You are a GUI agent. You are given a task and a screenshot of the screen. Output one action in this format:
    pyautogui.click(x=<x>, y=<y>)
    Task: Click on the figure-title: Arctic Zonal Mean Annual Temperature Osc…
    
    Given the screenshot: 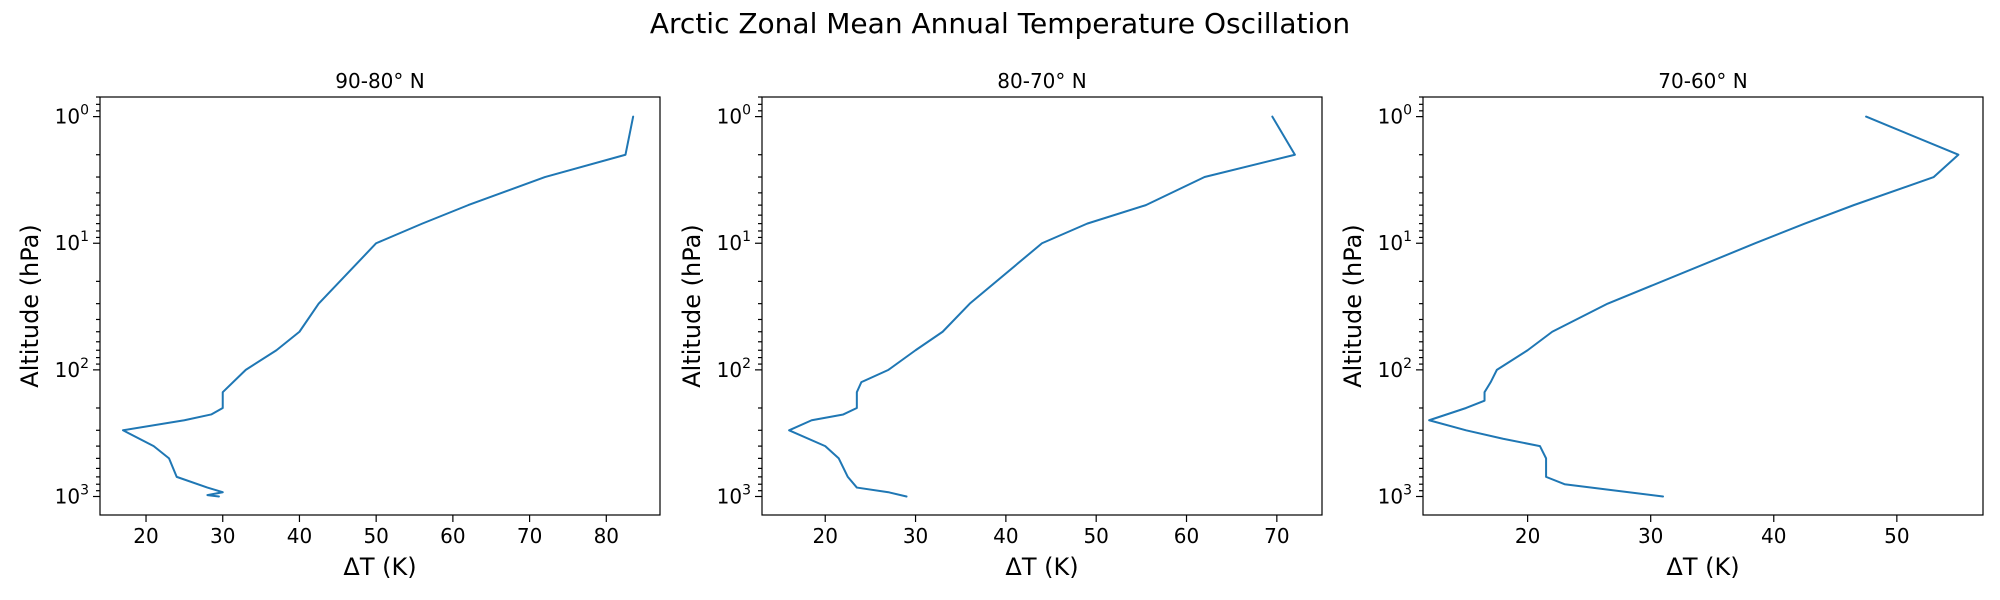 What is the action you would take?
    pyautogui.click(x=1000, y=23)
    